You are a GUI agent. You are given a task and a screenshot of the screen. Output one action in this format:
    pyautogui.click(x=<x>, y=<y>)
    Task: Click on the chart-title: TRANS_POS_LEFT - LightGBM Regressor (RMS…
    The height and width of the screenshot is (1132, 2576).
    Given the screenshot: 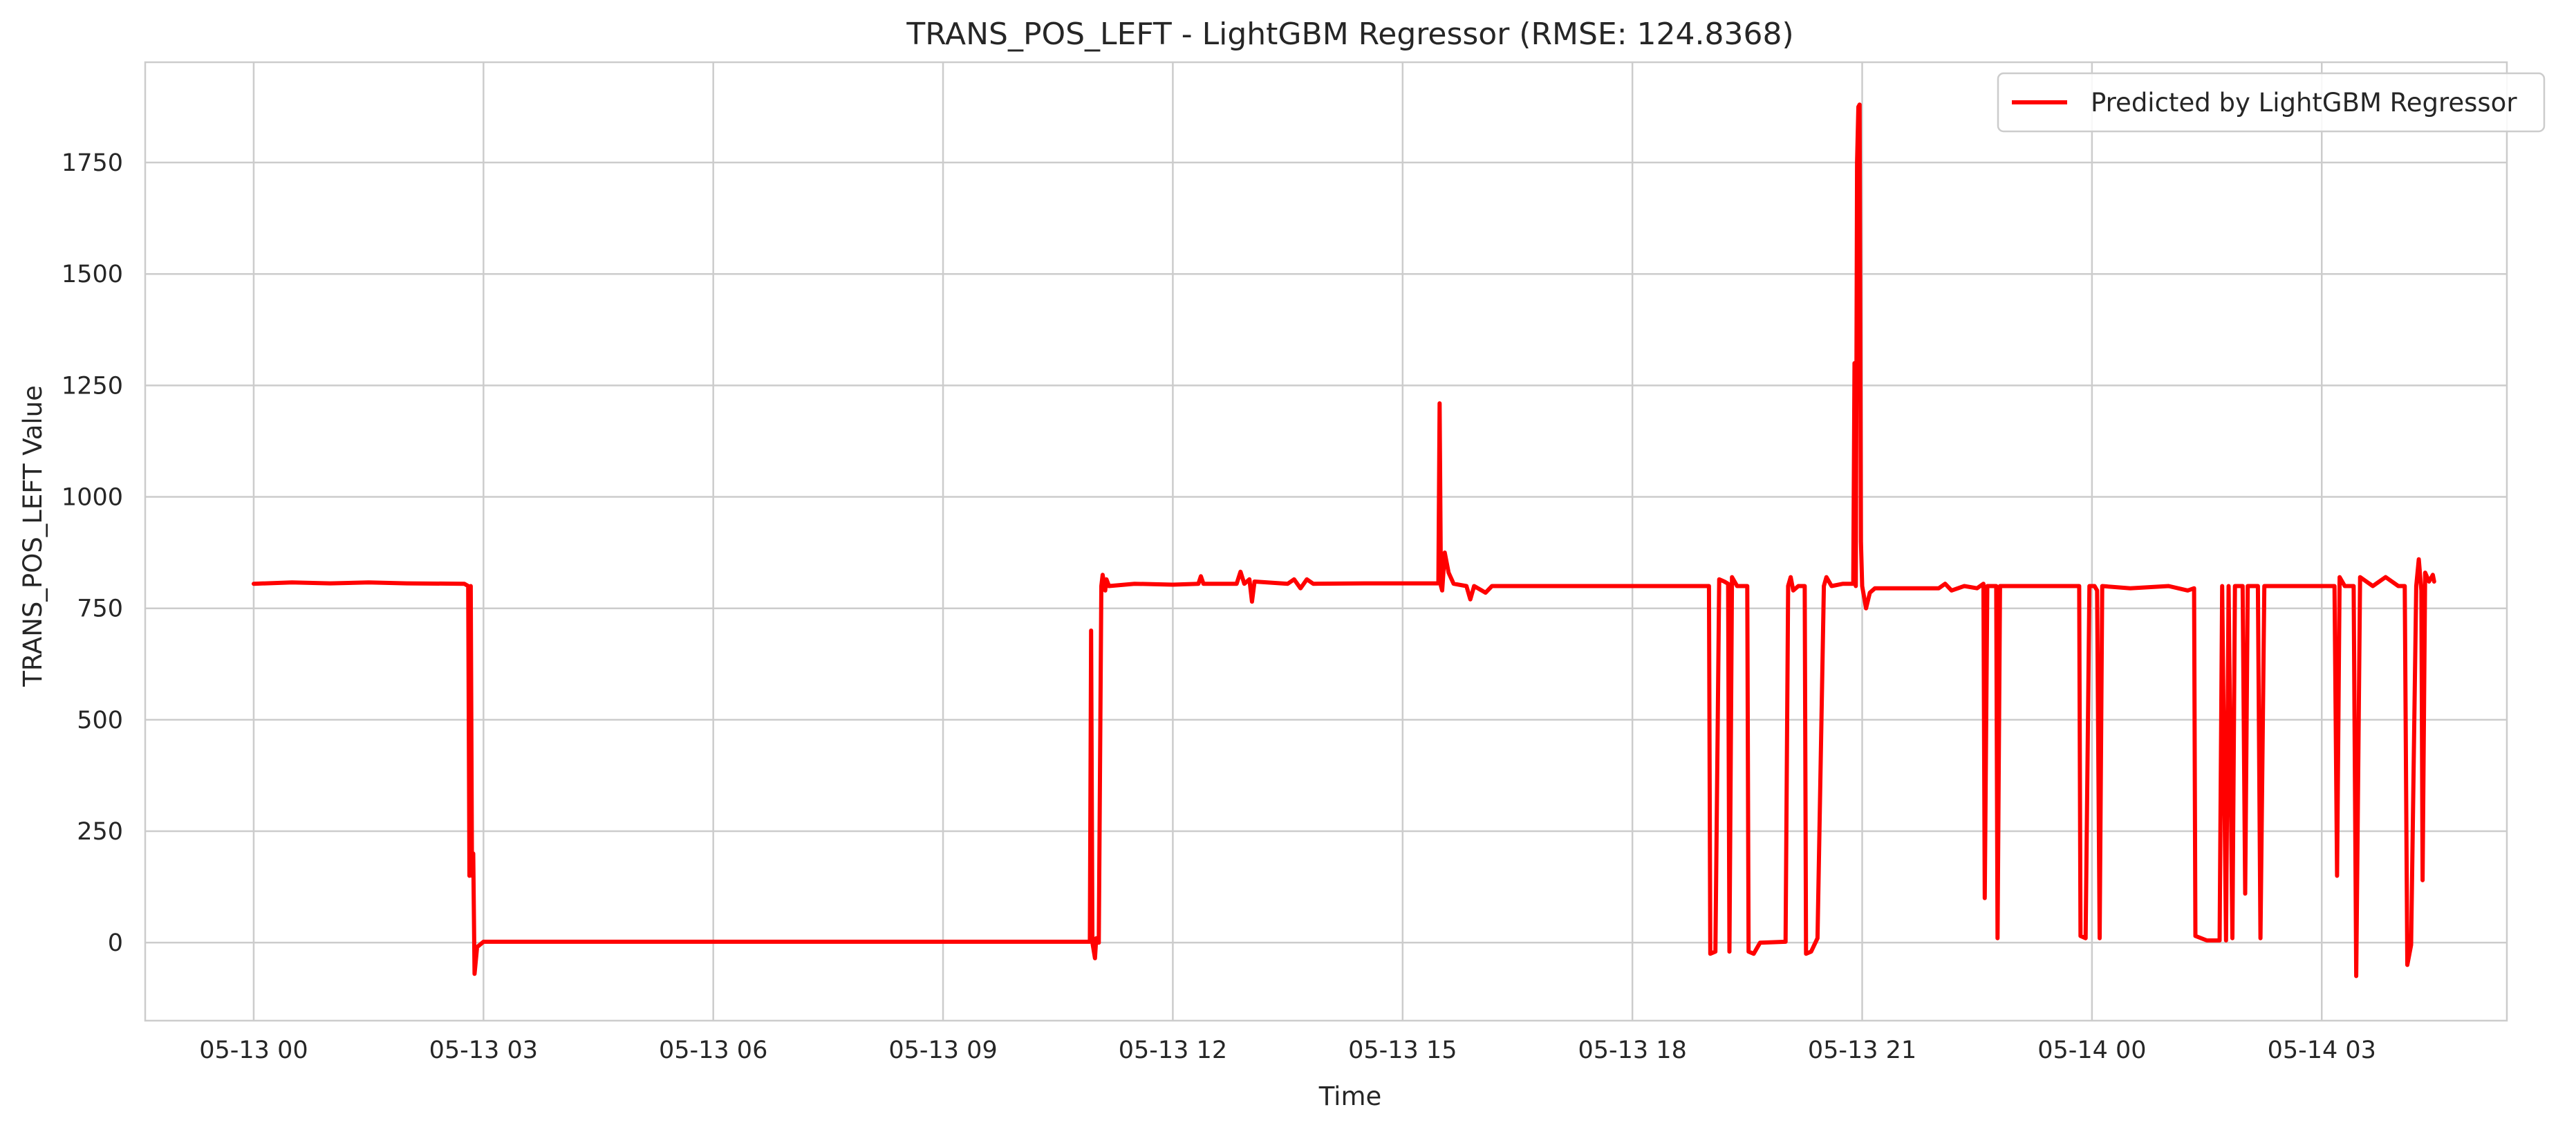 What is the action you would take?
    pyautogui.click(x=1349, y=35)
    